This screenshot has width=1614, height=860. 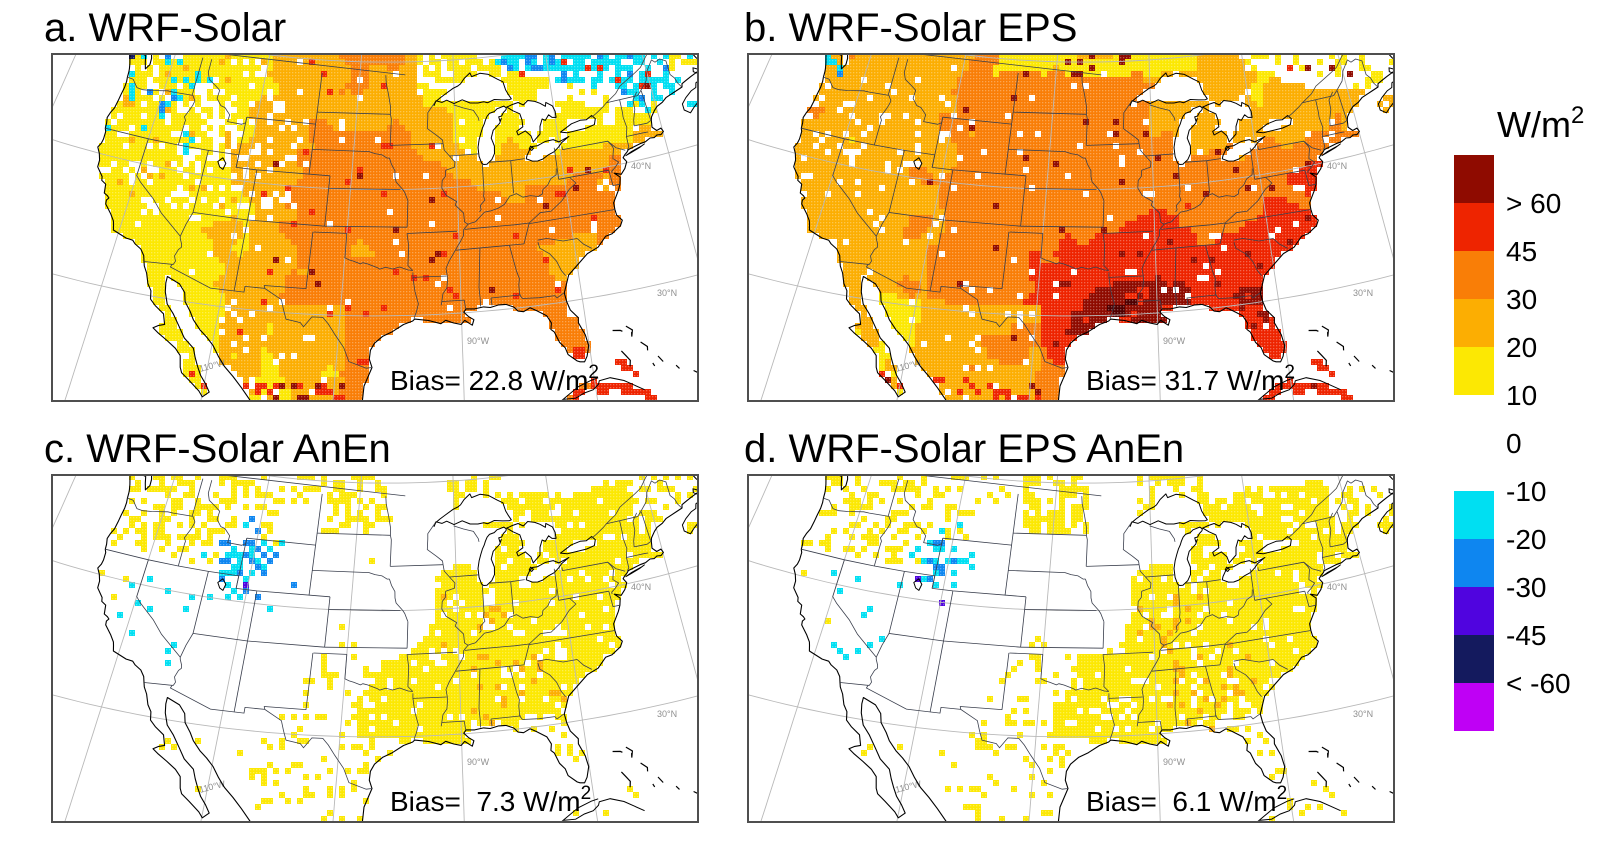 I want to click on svg-text: 0, so click(x=1514, y=443).